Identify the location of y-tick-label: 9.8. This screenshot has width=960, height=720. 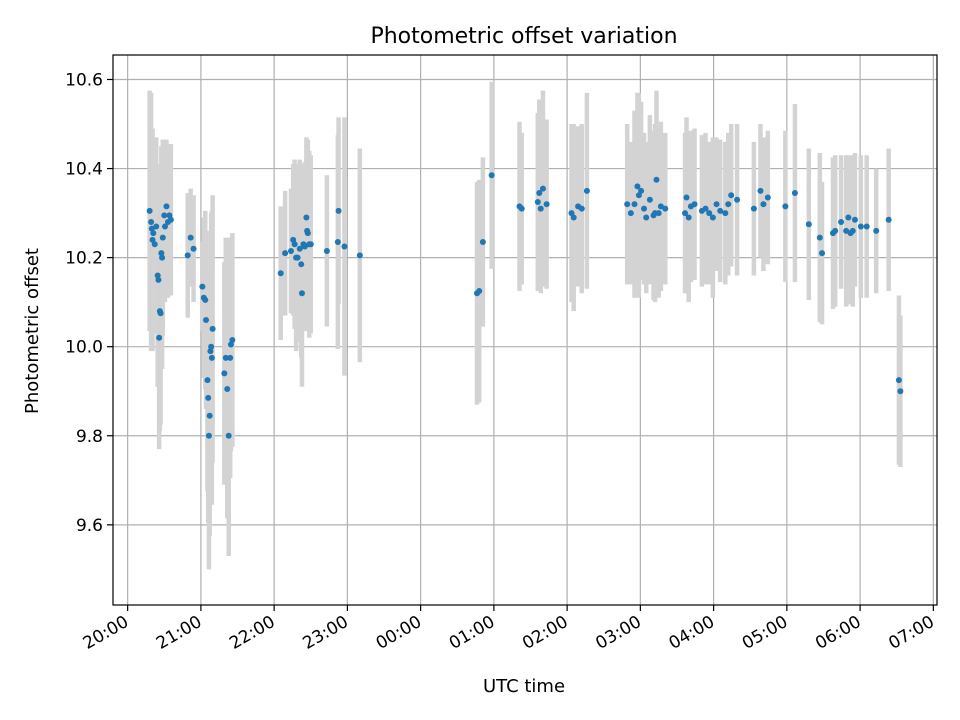
(89, 437).